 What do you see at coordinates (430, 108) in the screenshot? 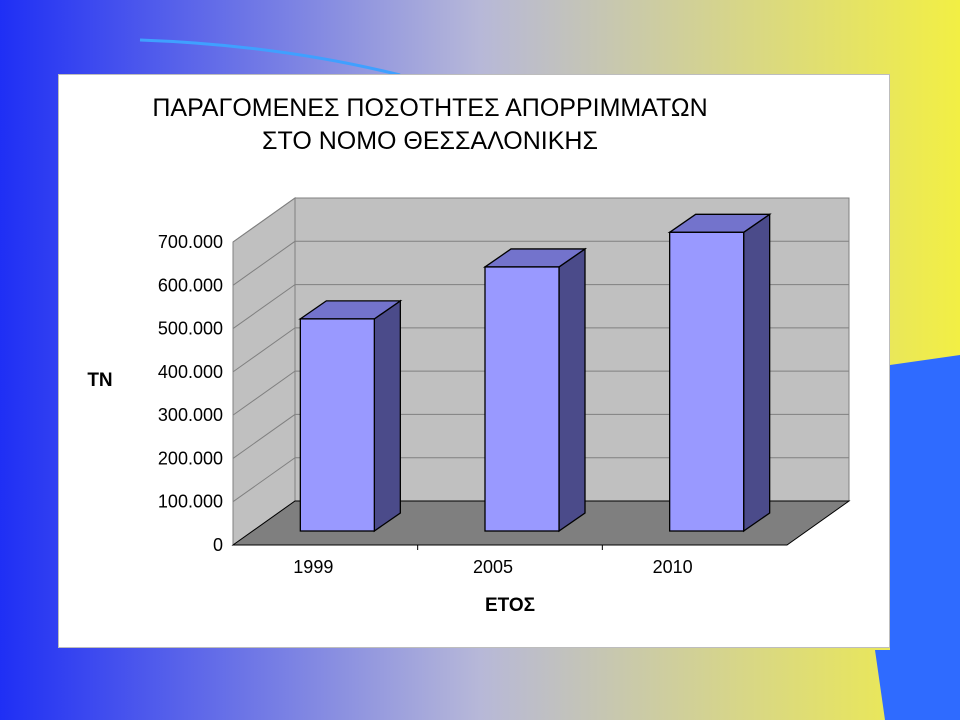
I see `chart-title-line-1: ΠΑΡΑΓΟΜΕΝΕΣ ΠΟΣΟΤΗΤΕΣ ΑΠΟΡΡΙΜΜΑΤΩΝ` at bounding box center [430, 108].